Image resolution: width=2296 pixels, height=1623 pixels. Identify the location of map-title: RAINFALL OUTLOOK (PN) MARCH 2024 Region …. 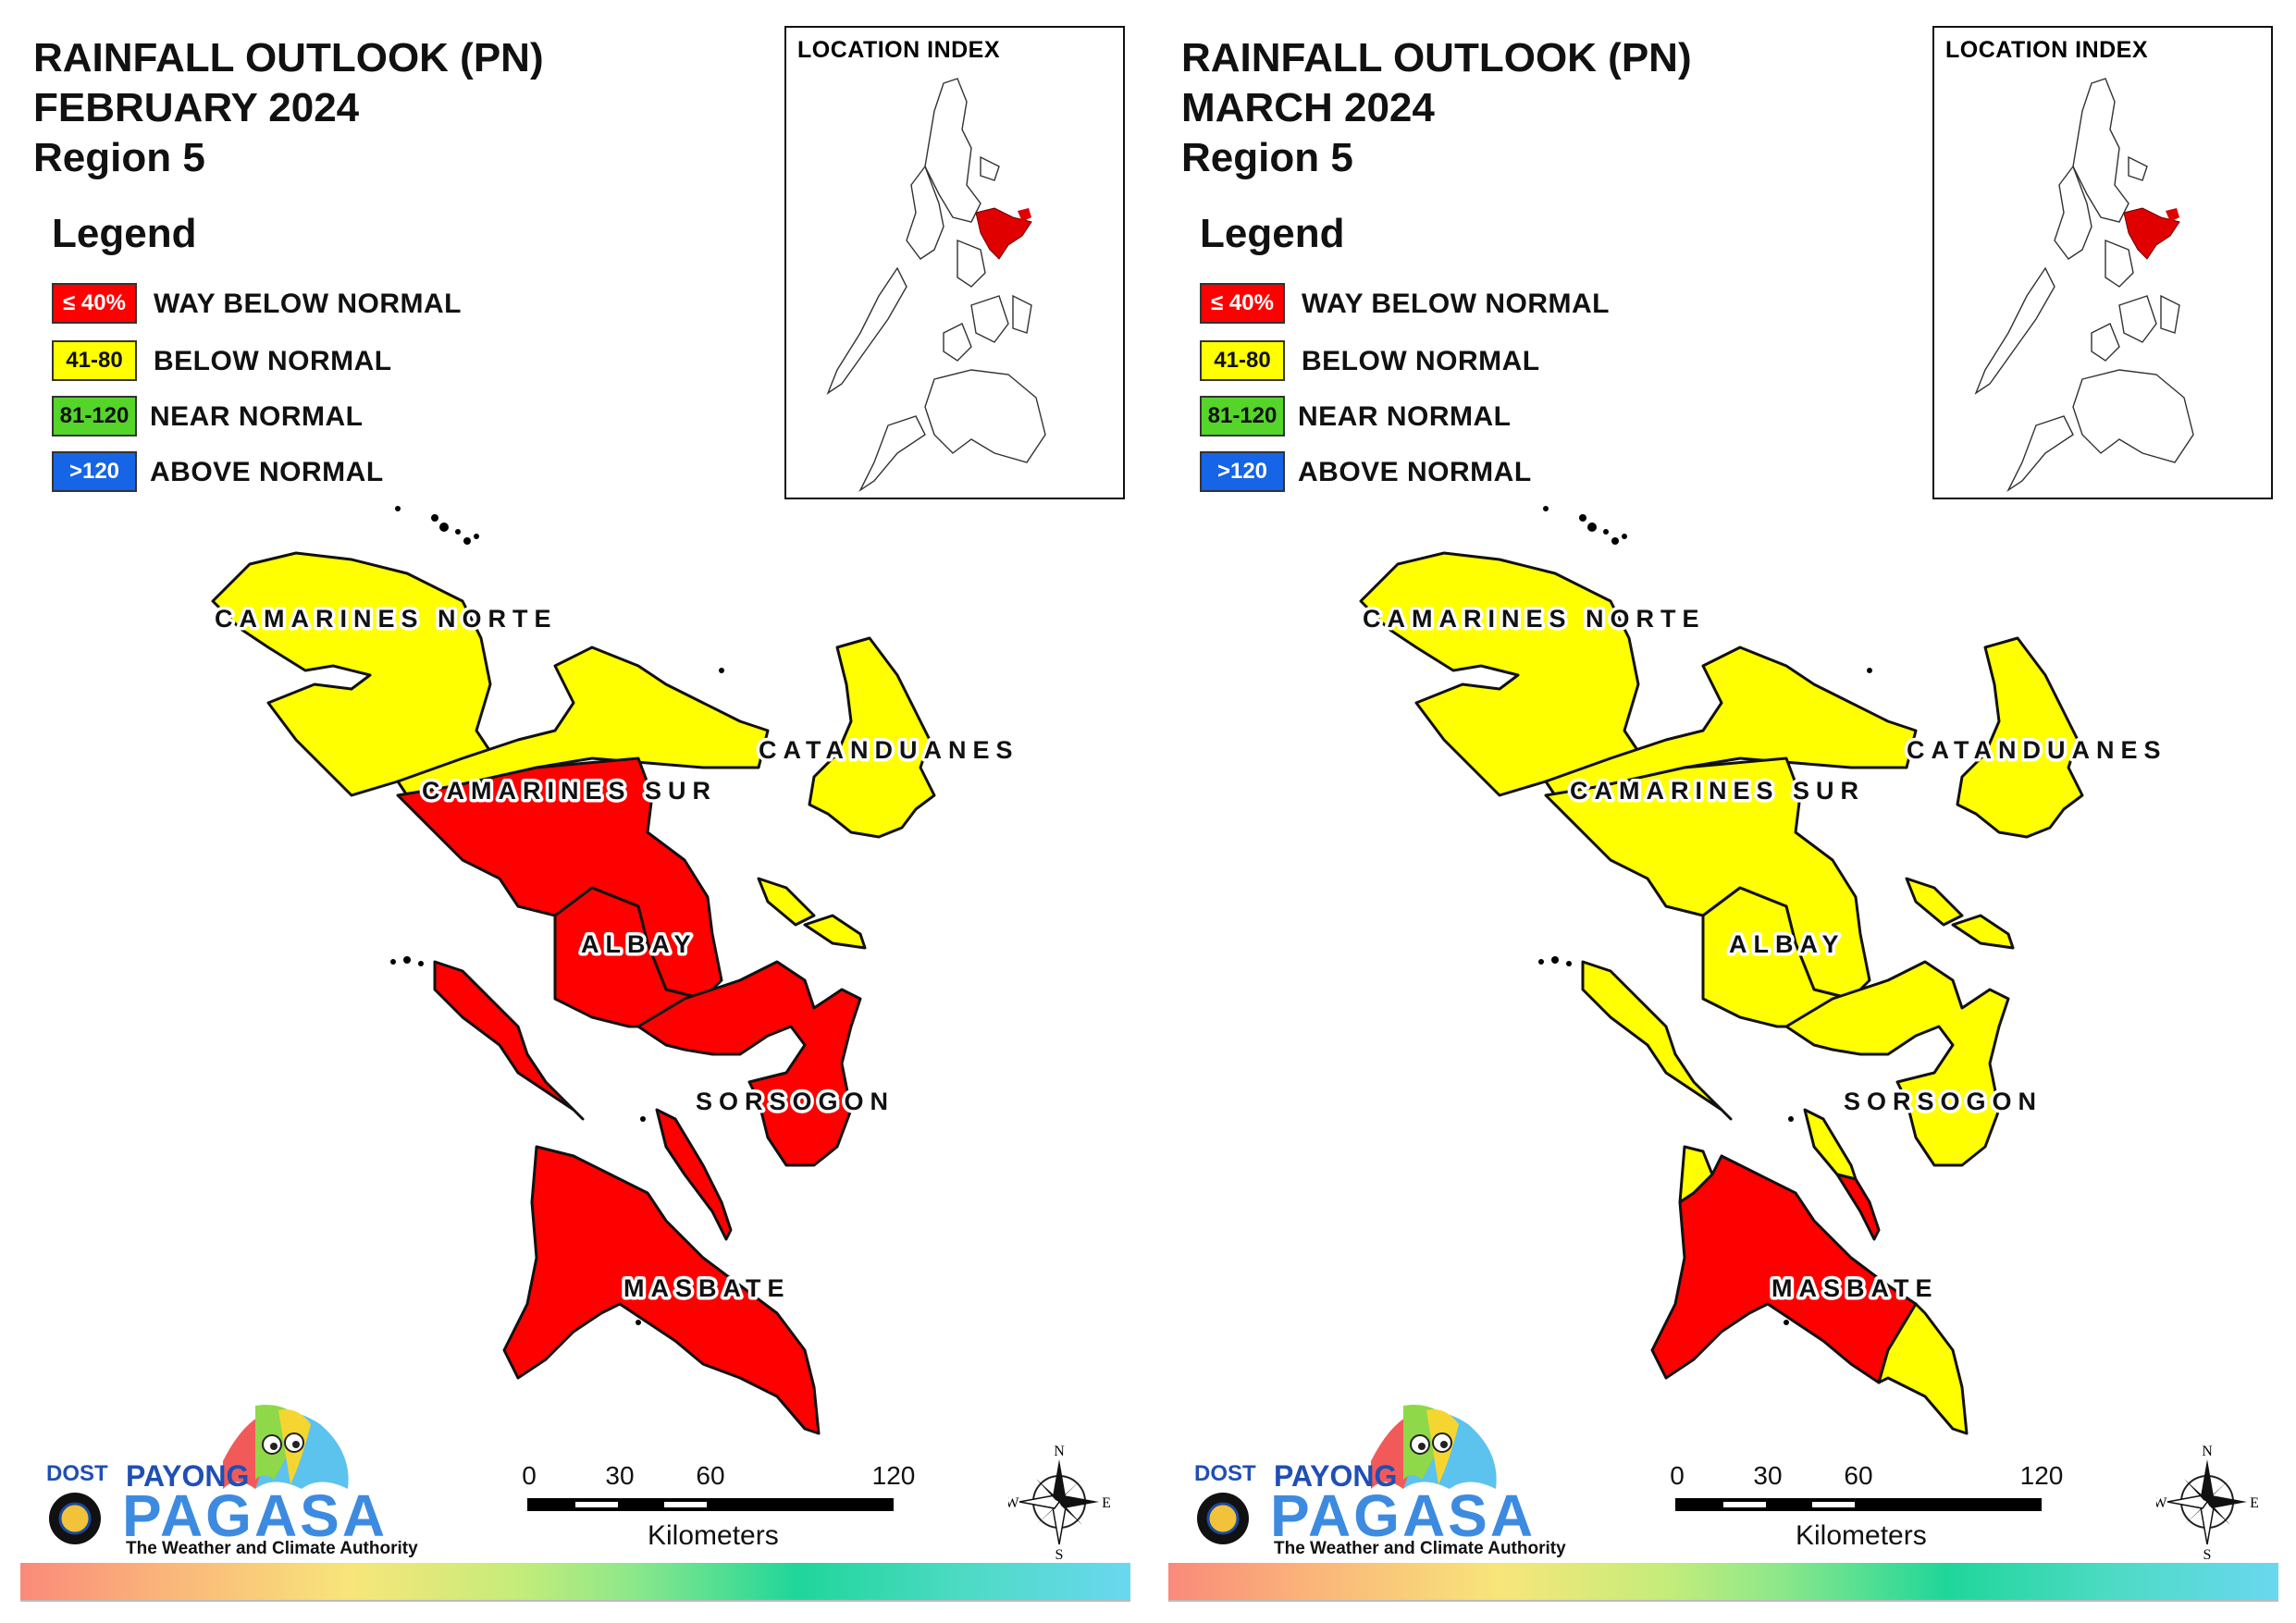
(1436, 108).